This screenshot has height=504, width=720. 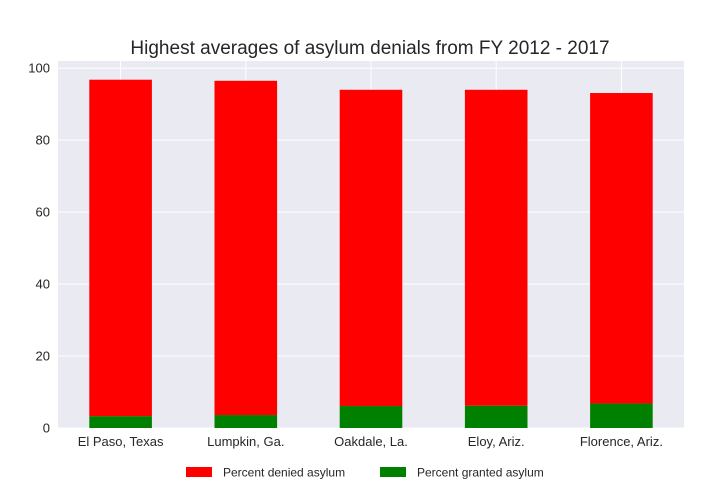 What do you see at coordinates (46, 428) in the screenshot?
I see `y-tick-label: 0` at bounding box center [46, 428].